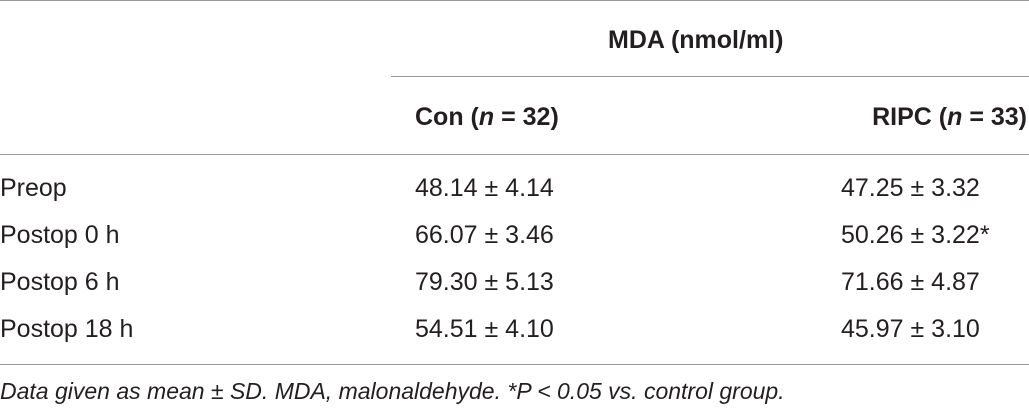 The width and height of the screenshot is (1029, 410). Describe the element at coordinates (514, 364) in the screenshot. I see `bottom-rule` at that location.